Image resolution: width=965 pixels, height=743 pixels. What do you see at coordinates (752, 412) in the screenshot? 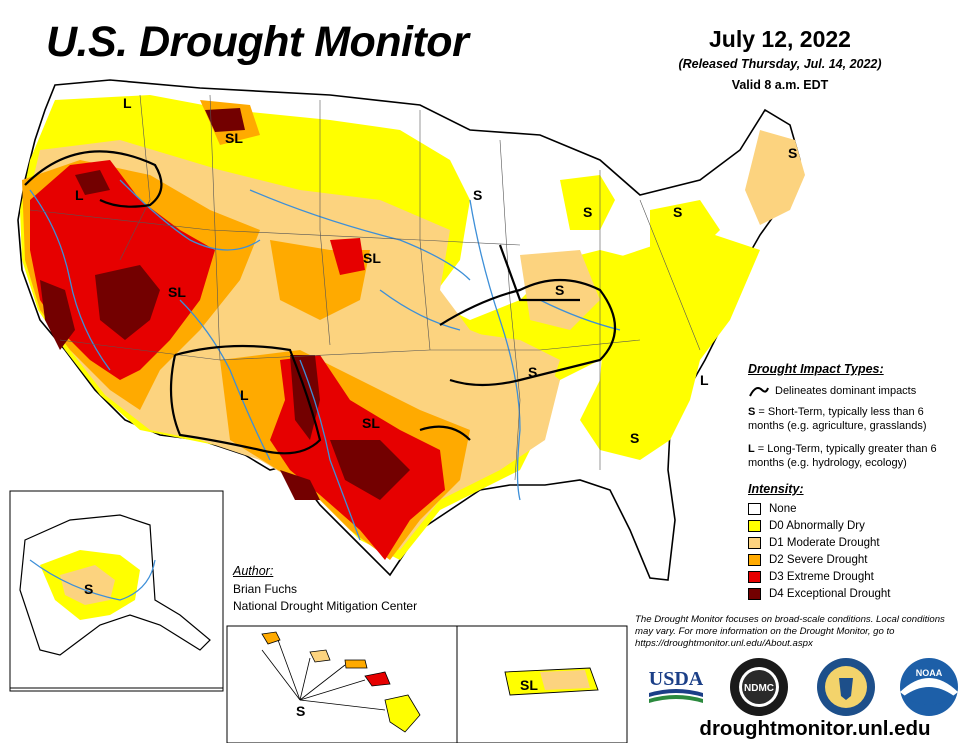
I see `short-term-key: S` at bounding box center [752, 412].